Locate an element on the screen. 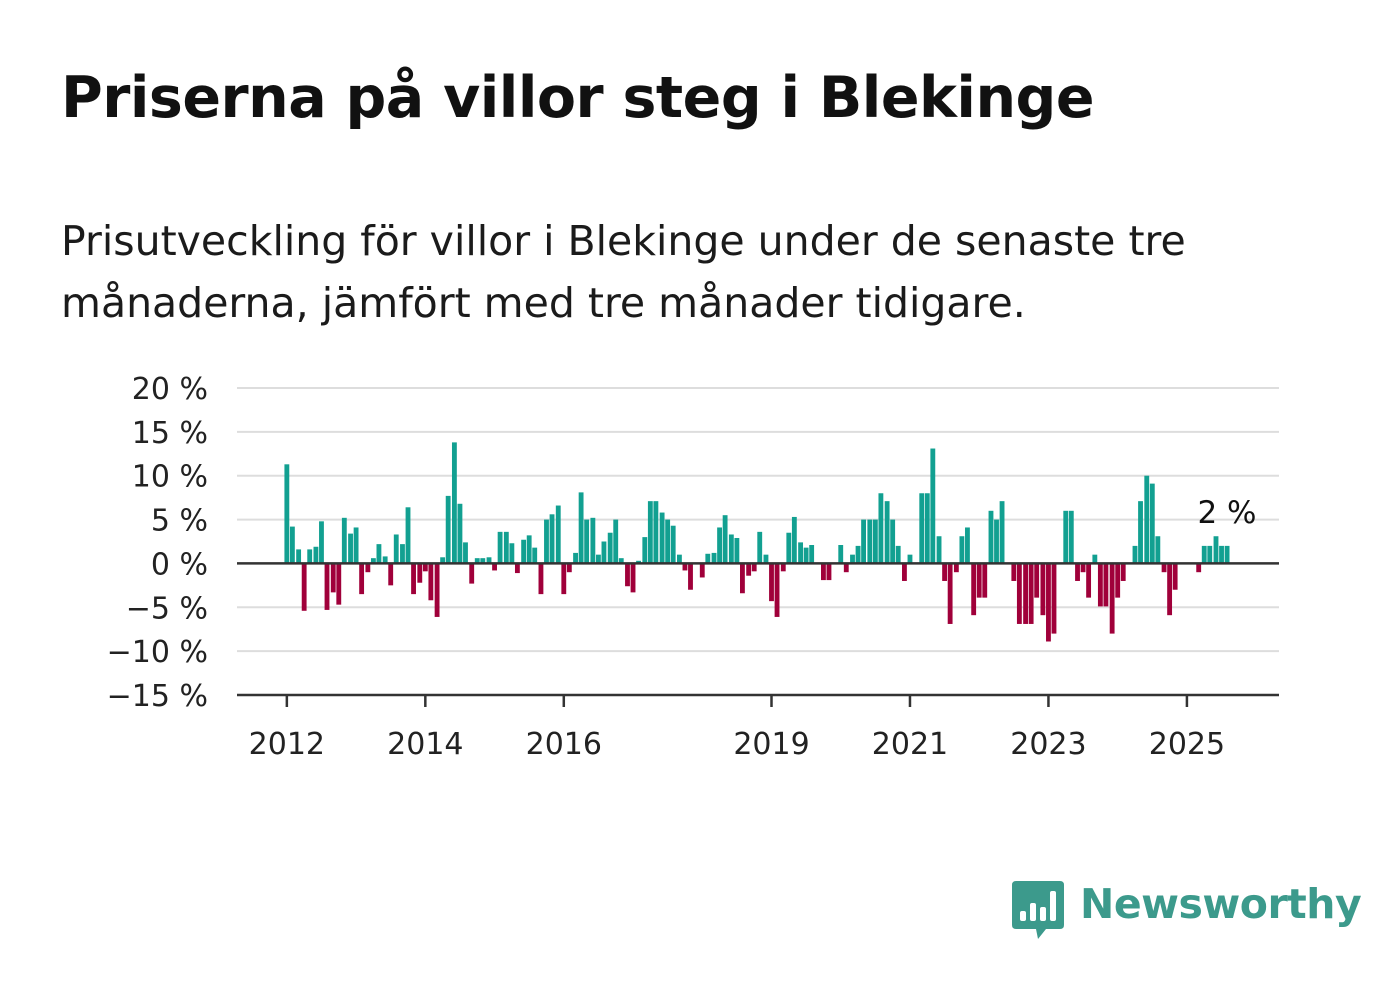 The image size is (1382, 999). newsworthy-logo: Newsworthy is located at coordinates (1187, 910).